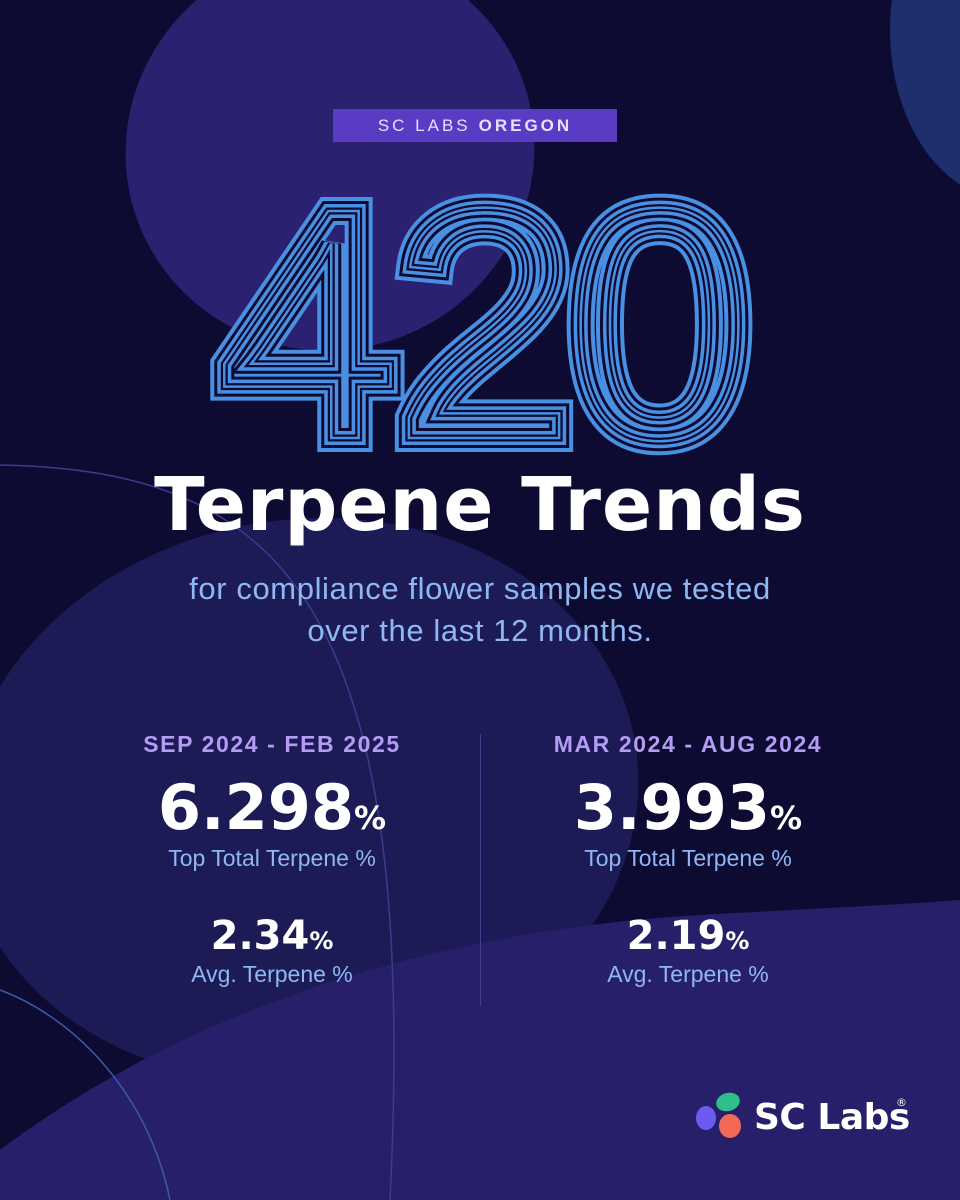  I want to click on top-total-value: 3.993%, so click(688, 808).